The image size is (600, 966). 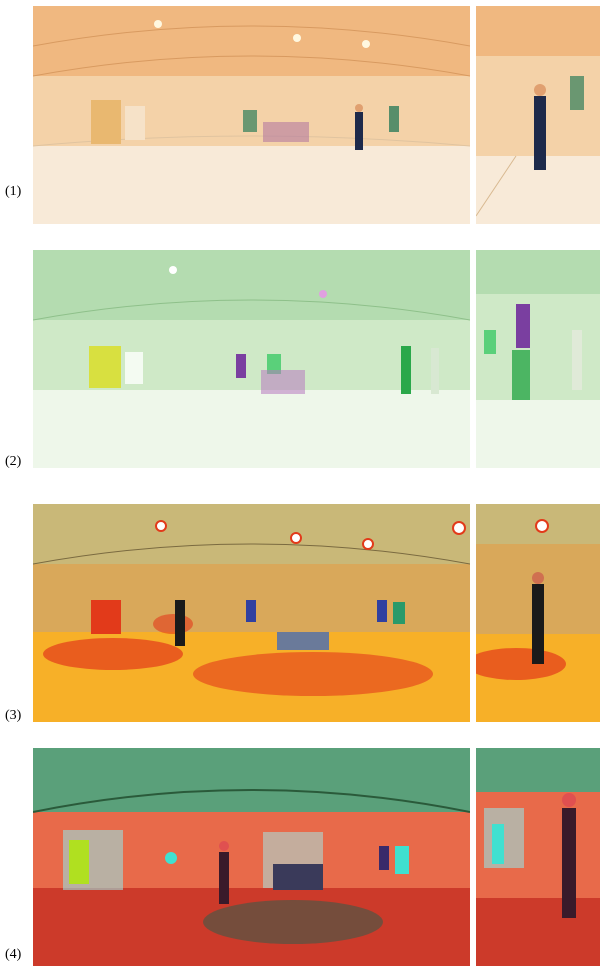 I want to click on row-label: (2), so click(x=13, y=461).